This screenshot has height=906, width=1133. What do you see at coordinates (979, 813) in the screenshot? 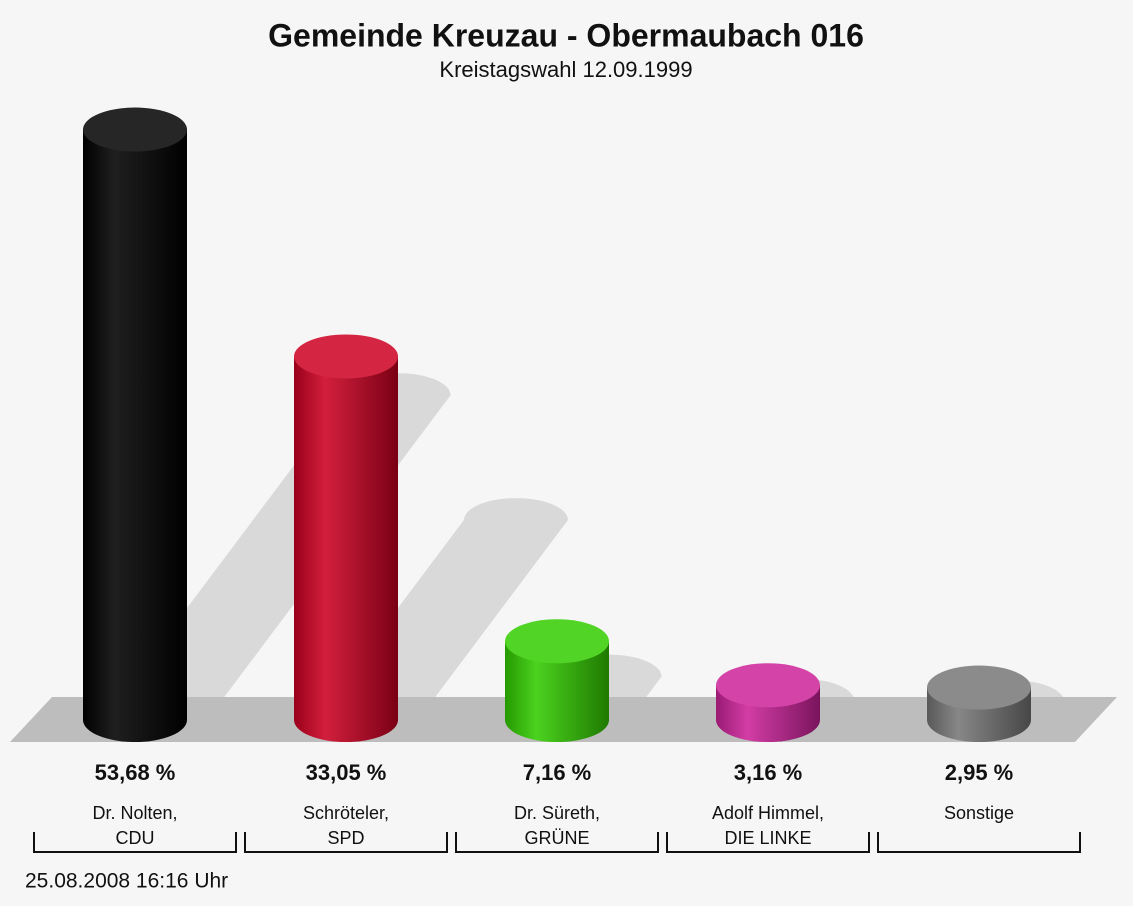
I see `category-label: Sonstige` at bounding box center [979, 813].